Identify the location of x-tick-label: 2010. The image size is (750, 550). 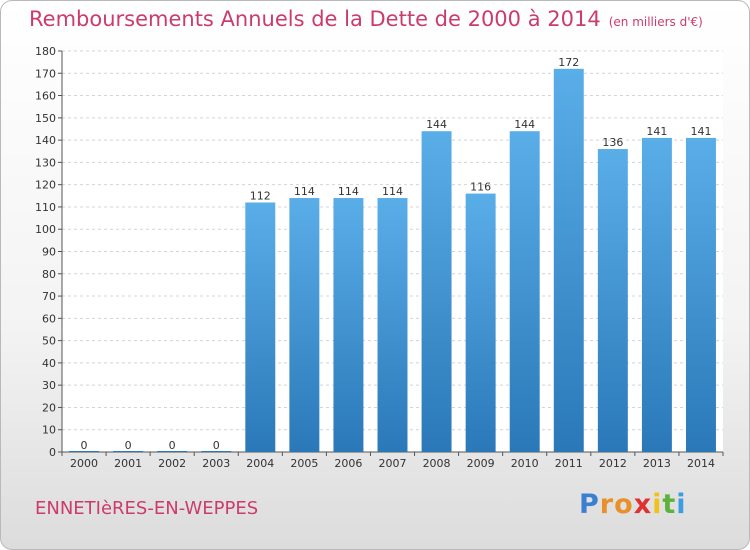
(525, 463).